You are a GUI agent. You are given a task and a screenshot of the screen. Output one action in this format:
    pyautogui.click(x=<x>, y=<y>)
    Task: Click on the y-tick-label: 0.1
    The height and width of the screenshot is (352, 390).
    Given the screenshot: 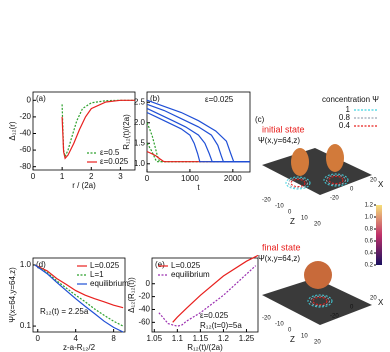 What is the action you would take?
    pyautogui.click(x=26, y=325)
    